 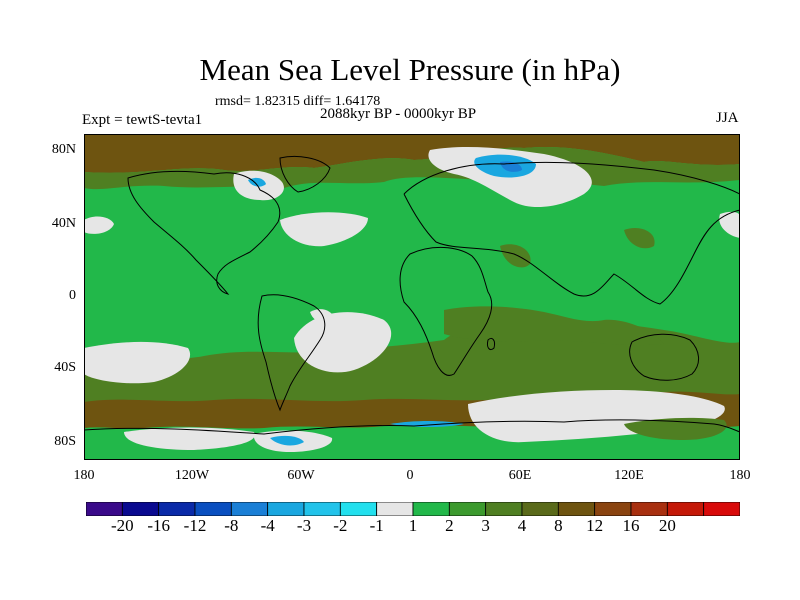 I want to click on lon-label-60e: 60E, so click(x=520, y=475).